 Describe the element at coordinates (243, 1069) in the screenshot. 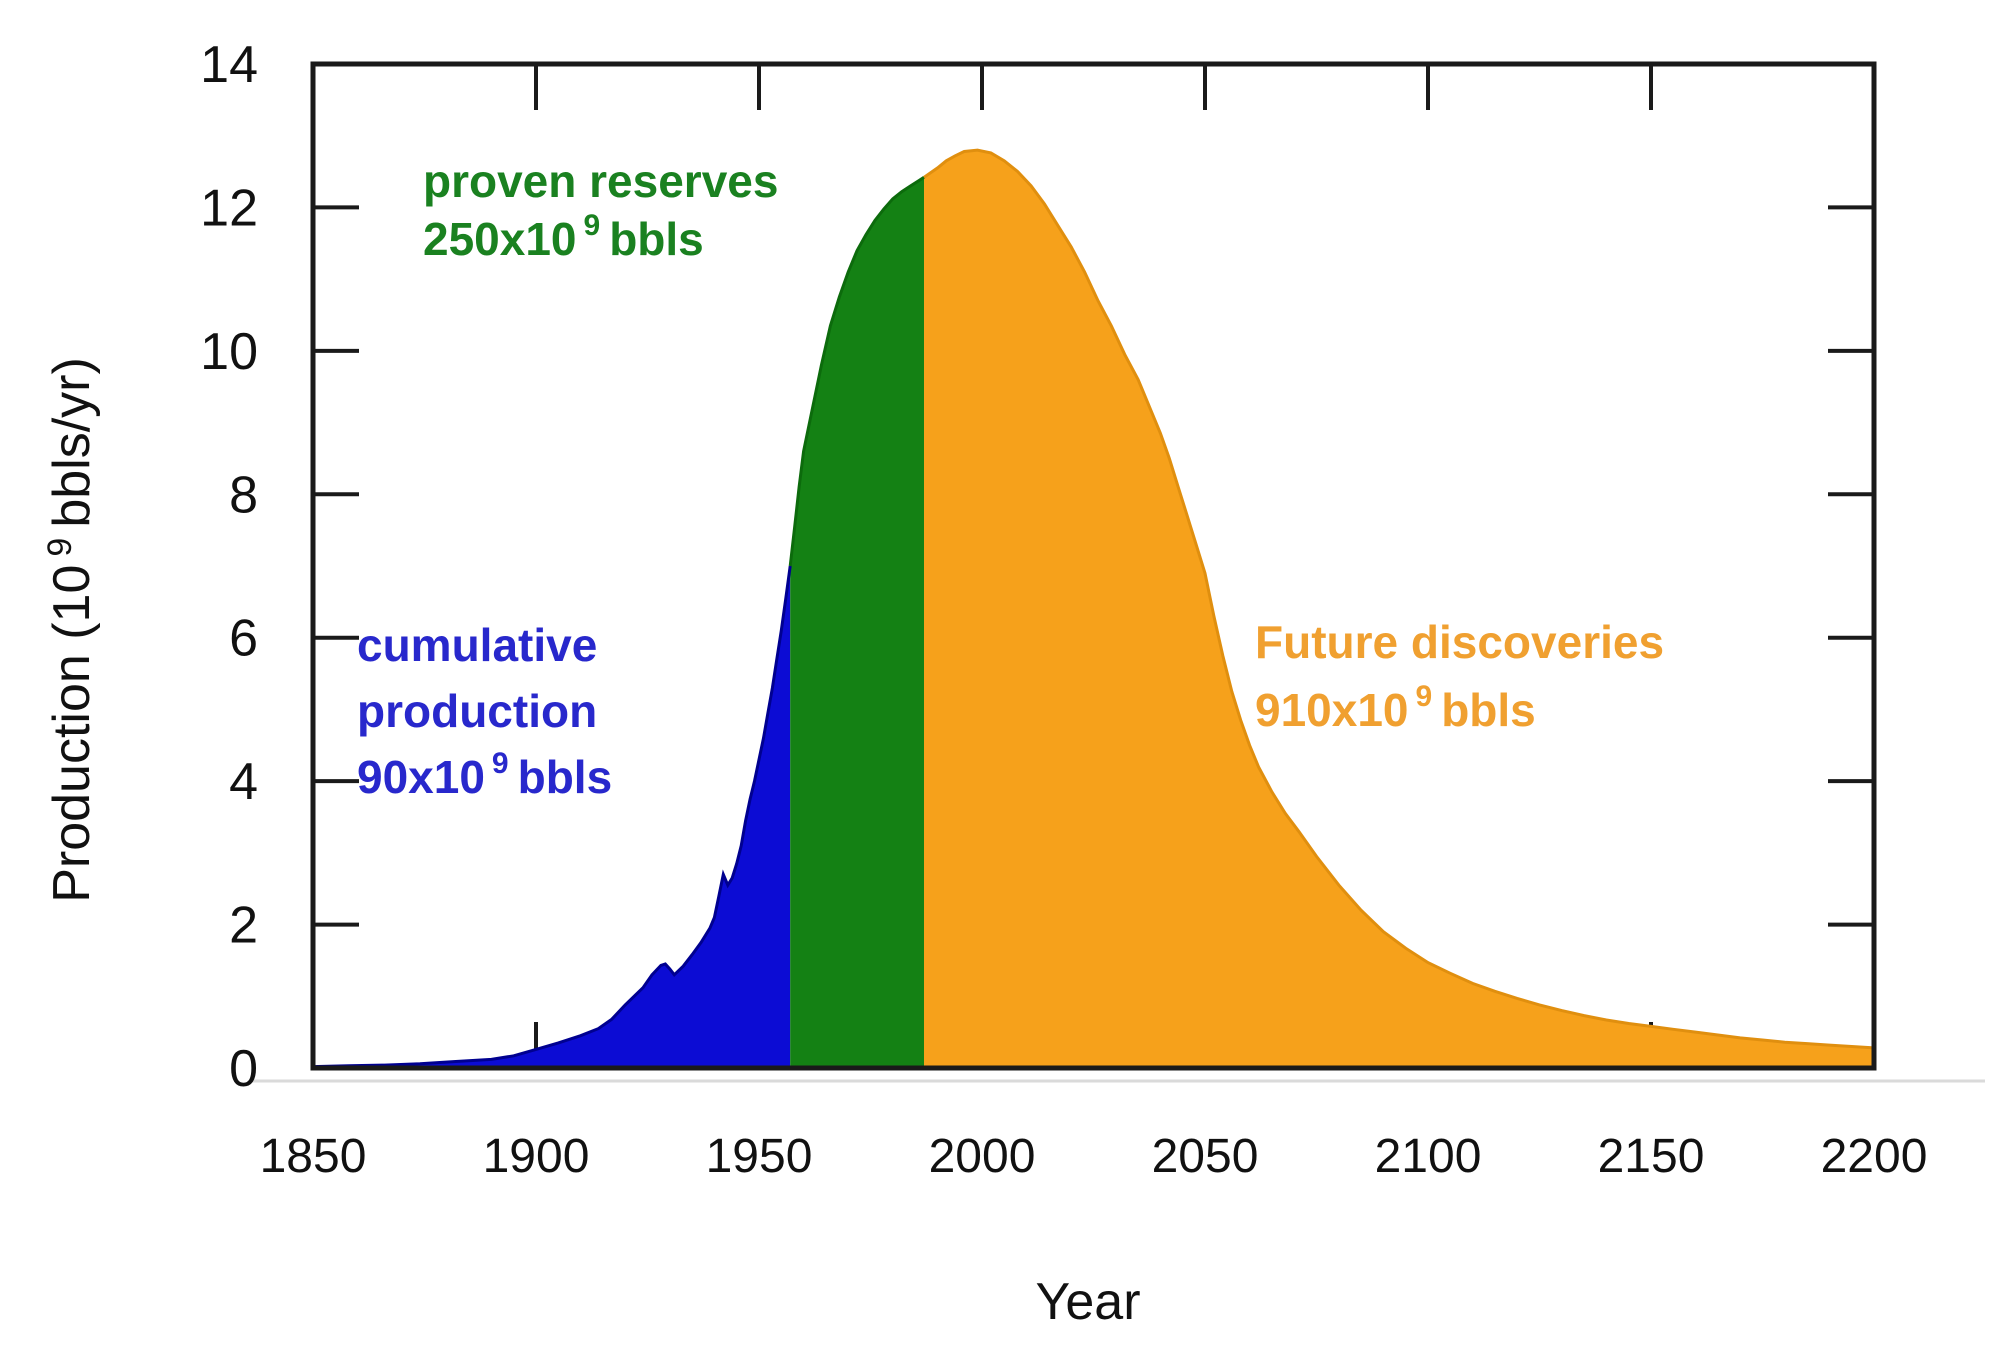

I see `y-tick-label: 0` at that location.